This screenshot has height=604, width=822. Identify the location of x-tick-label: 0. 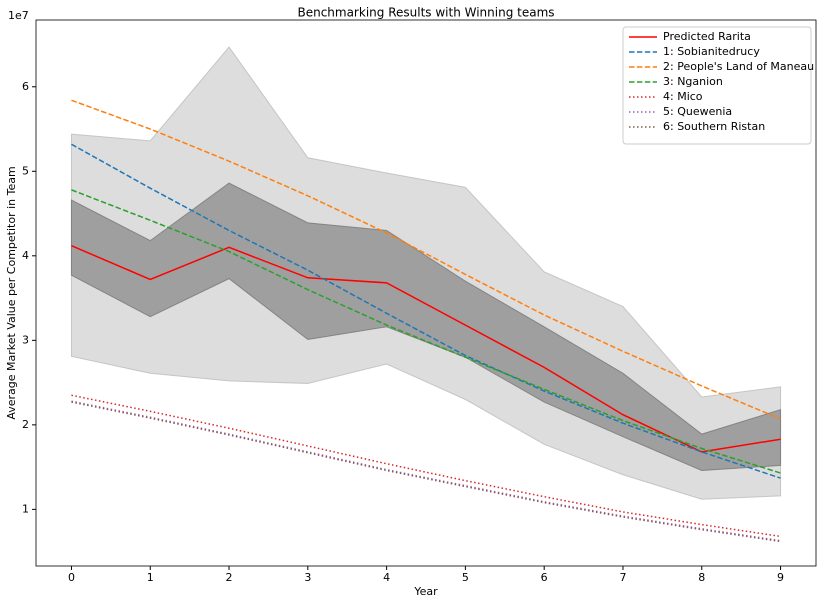
(71, 577).